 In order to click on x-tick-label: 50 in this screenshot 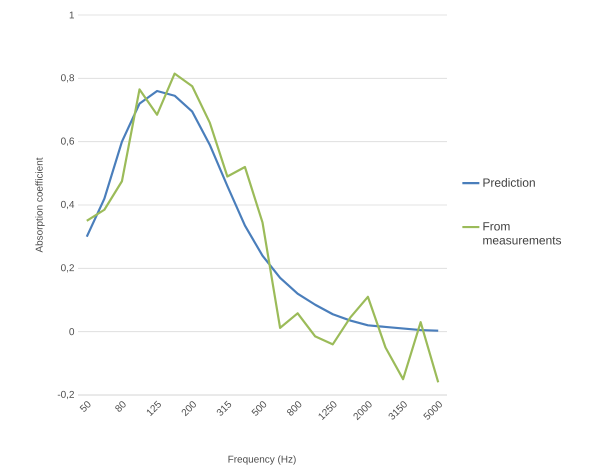, I will do `click(85, 406)`.